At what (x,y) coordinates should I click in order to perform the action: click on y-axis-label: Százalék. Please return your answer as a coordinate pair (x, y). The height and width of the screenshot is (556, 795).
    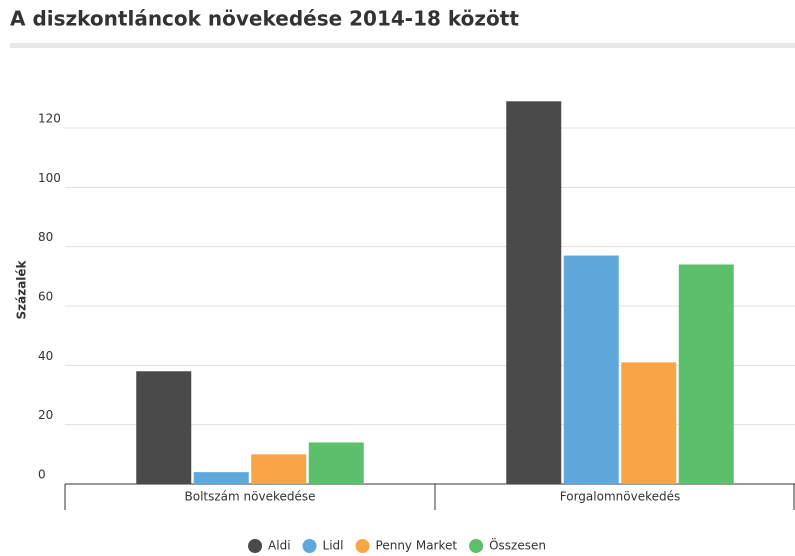
    Looking at the image, I should click on (22, 289).